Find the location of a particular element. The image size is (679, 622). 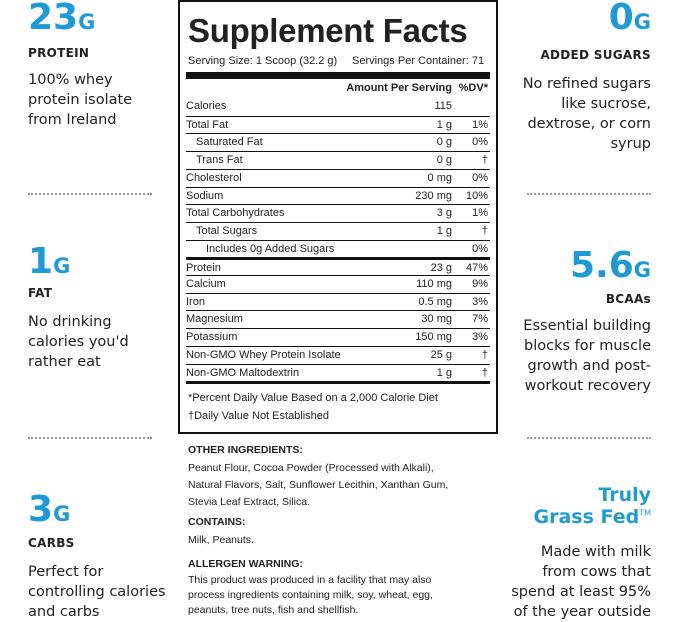

stat-text: Made with milk is located at coordinates (595, 552).